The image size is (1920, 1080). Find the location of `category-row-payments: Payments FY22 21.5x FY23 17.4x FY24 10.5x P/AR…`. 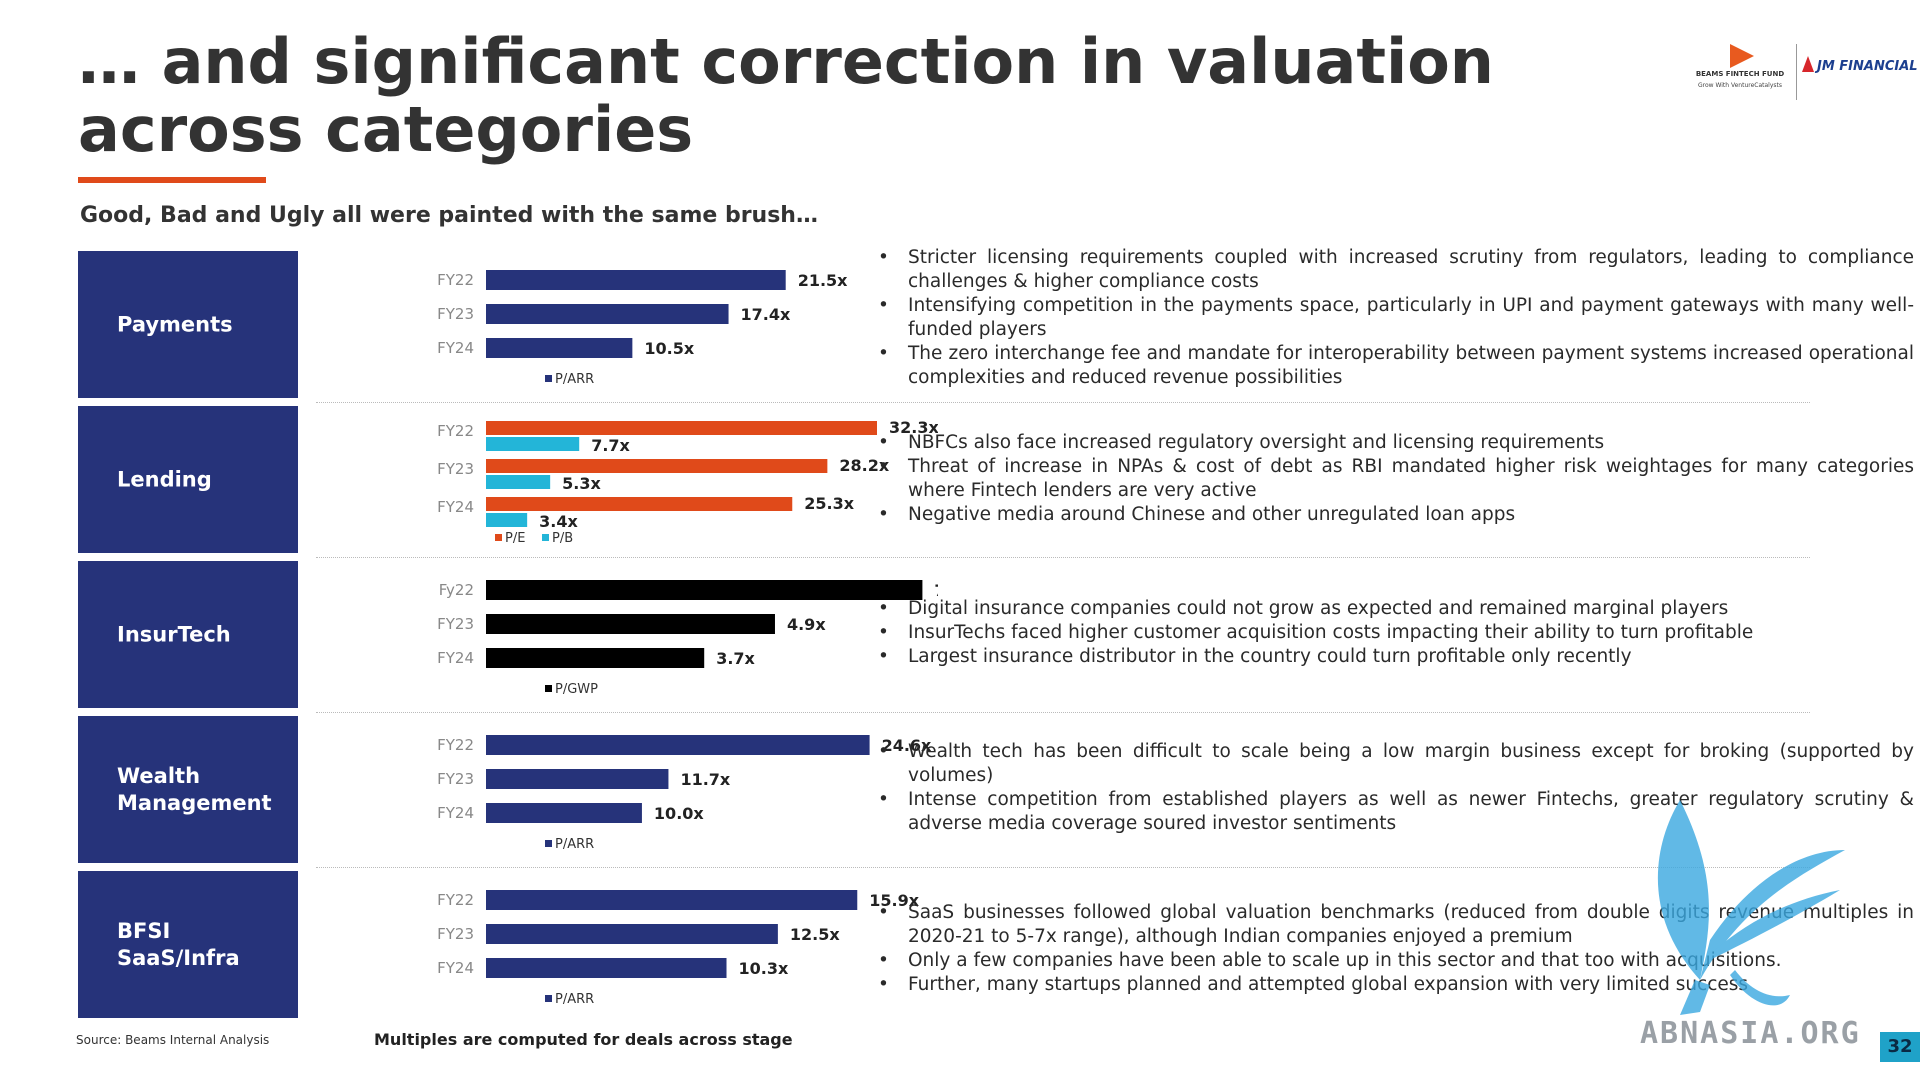

category-row-payments: Payments FY22 21.5x FY23 17.4x FY24 10.5x P/AR… is located at coordinates (996, 322).